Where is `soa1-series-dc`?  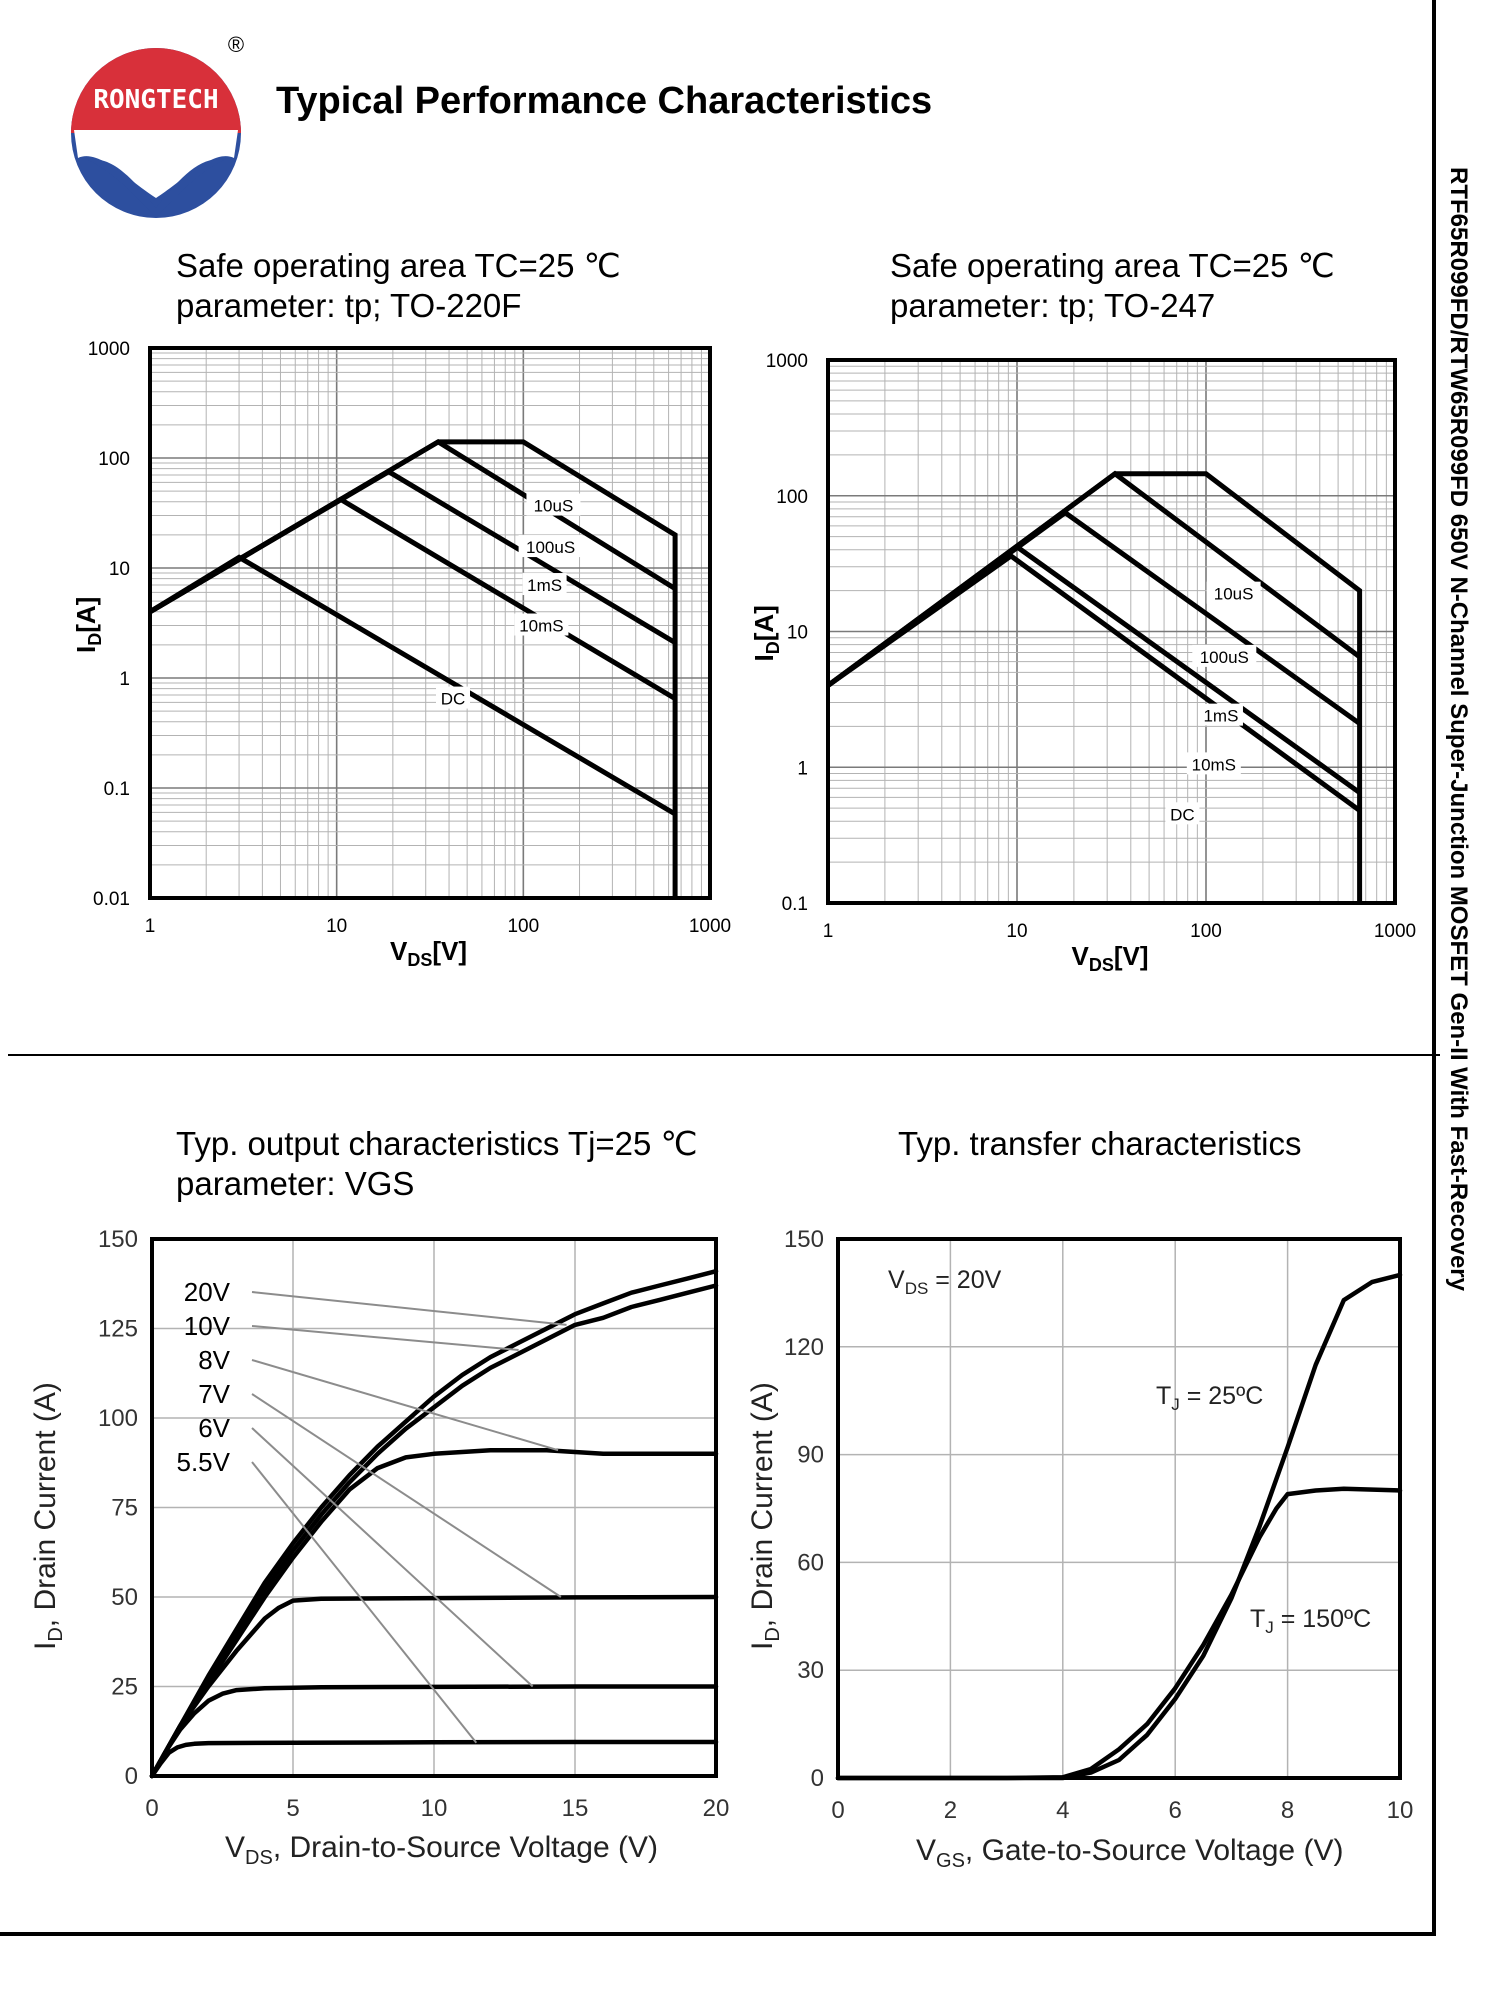 soa1-series-dc is located at coordinates (412, 685).